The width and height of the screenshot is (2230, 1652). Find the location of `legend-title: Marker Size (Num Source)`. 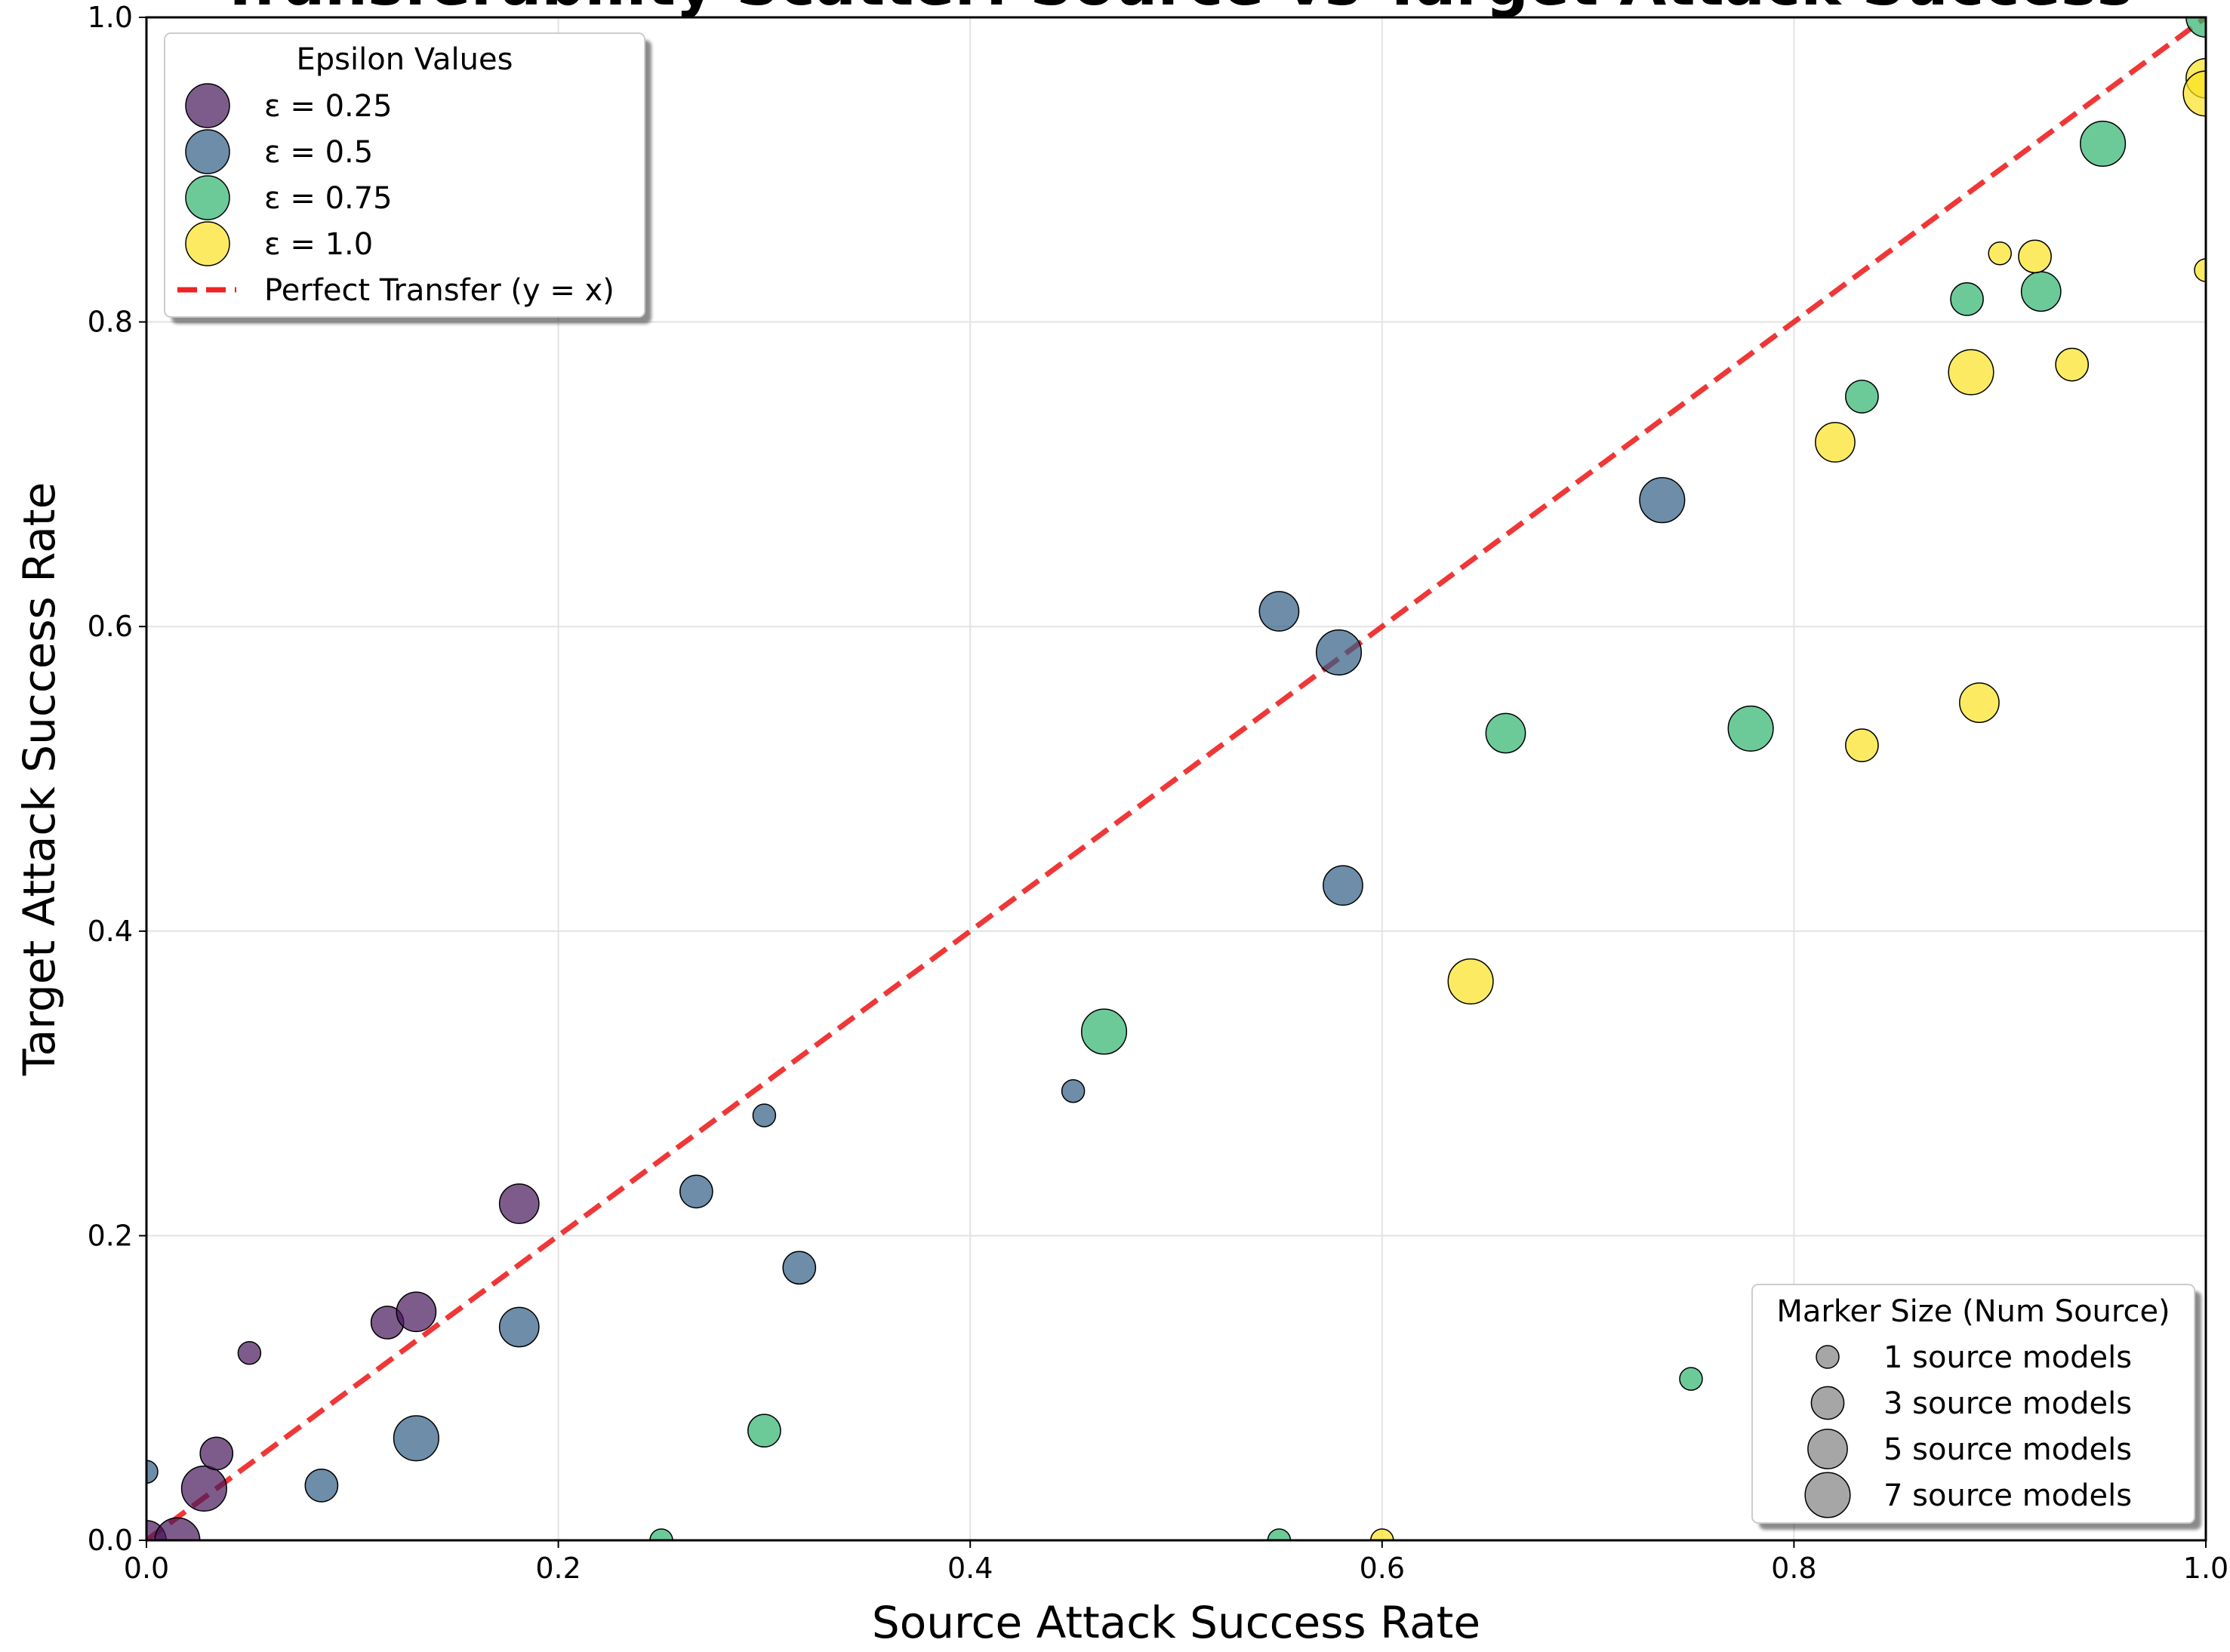

legend-title: Marker Size (Num Source) is located at coordinates (1973, 1311).